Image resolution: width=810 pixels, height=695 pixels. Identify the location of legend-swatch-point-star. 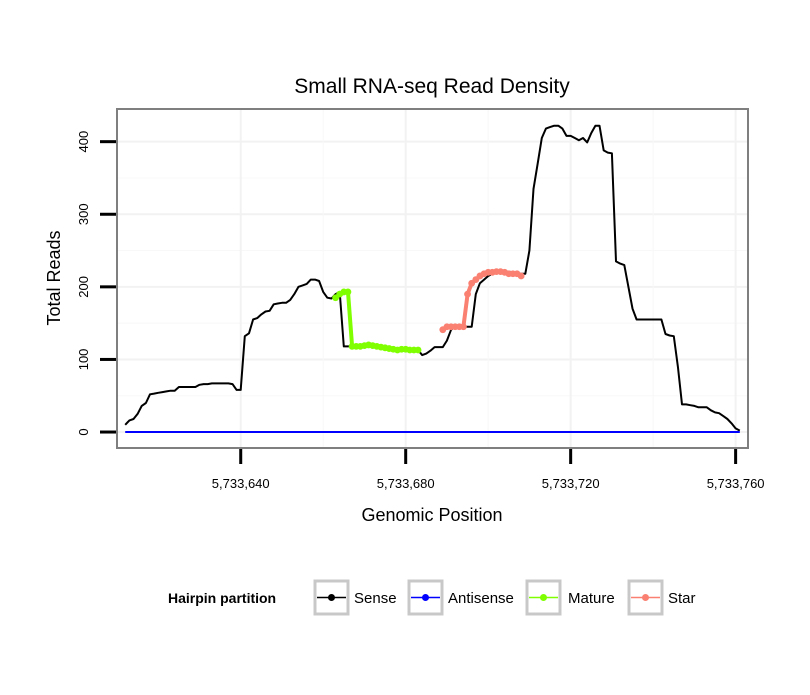
(645, 597).